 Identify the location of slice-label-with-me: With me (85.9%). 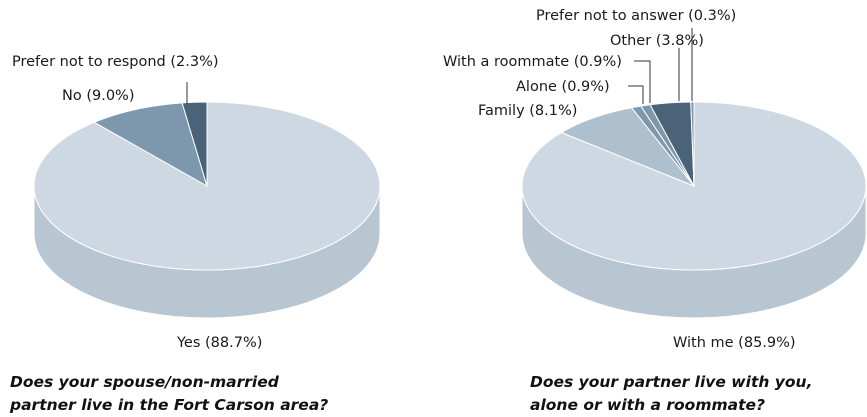
(734, 343).